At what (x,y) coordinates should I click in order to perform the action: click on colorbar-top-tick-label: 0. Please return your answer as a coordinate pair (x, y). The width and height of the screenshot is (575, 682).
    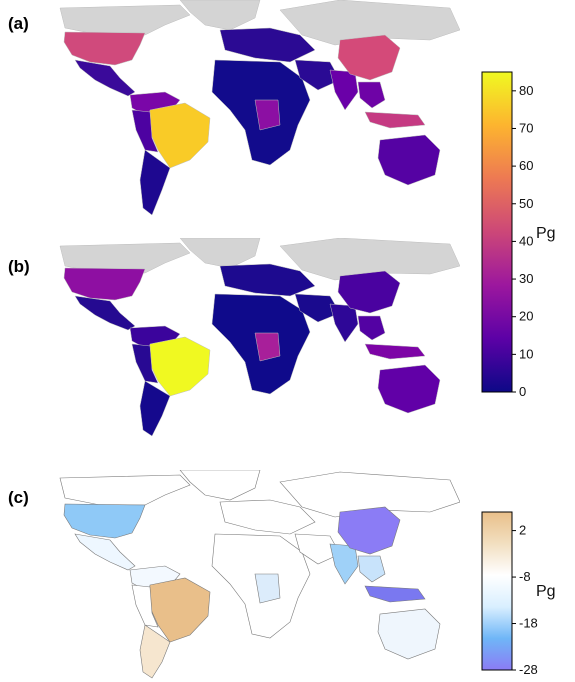
    Looking at the image, I should click on (522, 391).